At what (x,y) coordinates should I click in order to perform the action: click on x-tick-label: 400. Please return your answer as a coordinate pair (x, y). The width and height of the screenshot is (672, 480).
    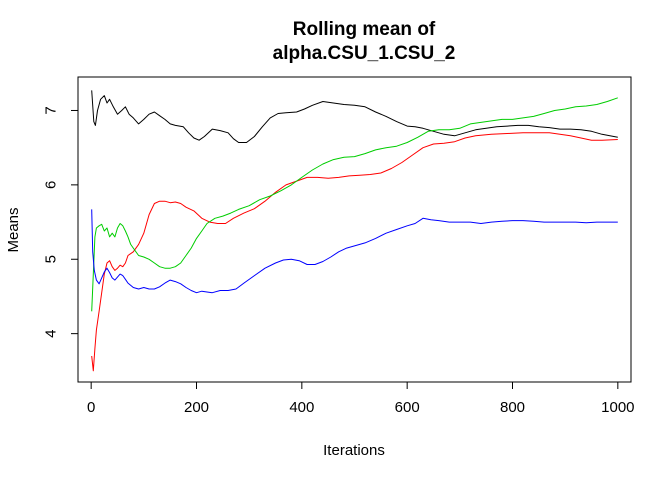
    Looking at the image, I should click on (301, 407).